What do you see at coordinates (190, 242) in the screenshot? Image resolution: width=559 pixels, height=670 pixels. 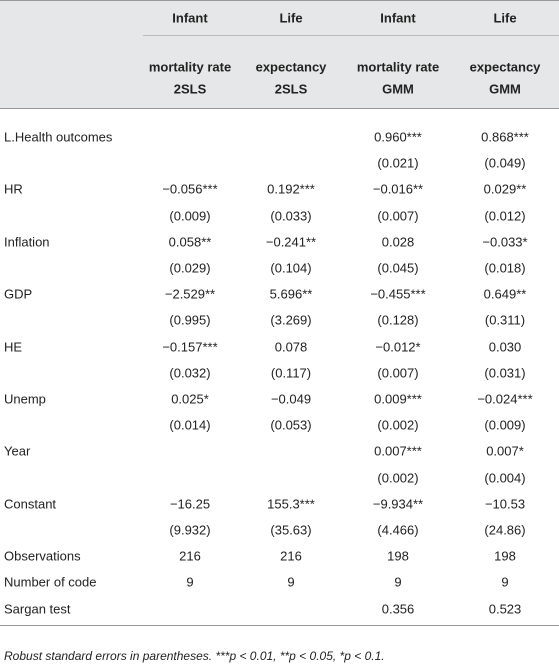 I see `table-cell: 0.058**` at bounding box center [190, 242].